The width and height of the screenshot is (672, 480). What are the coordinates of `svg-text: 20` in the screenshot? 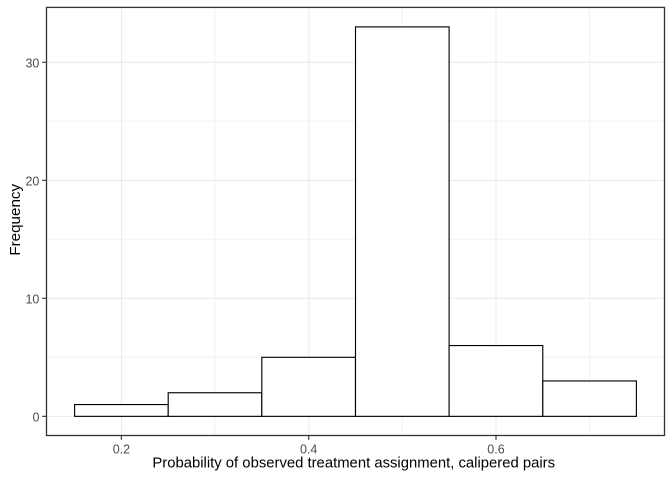 It's located at (32, 182).